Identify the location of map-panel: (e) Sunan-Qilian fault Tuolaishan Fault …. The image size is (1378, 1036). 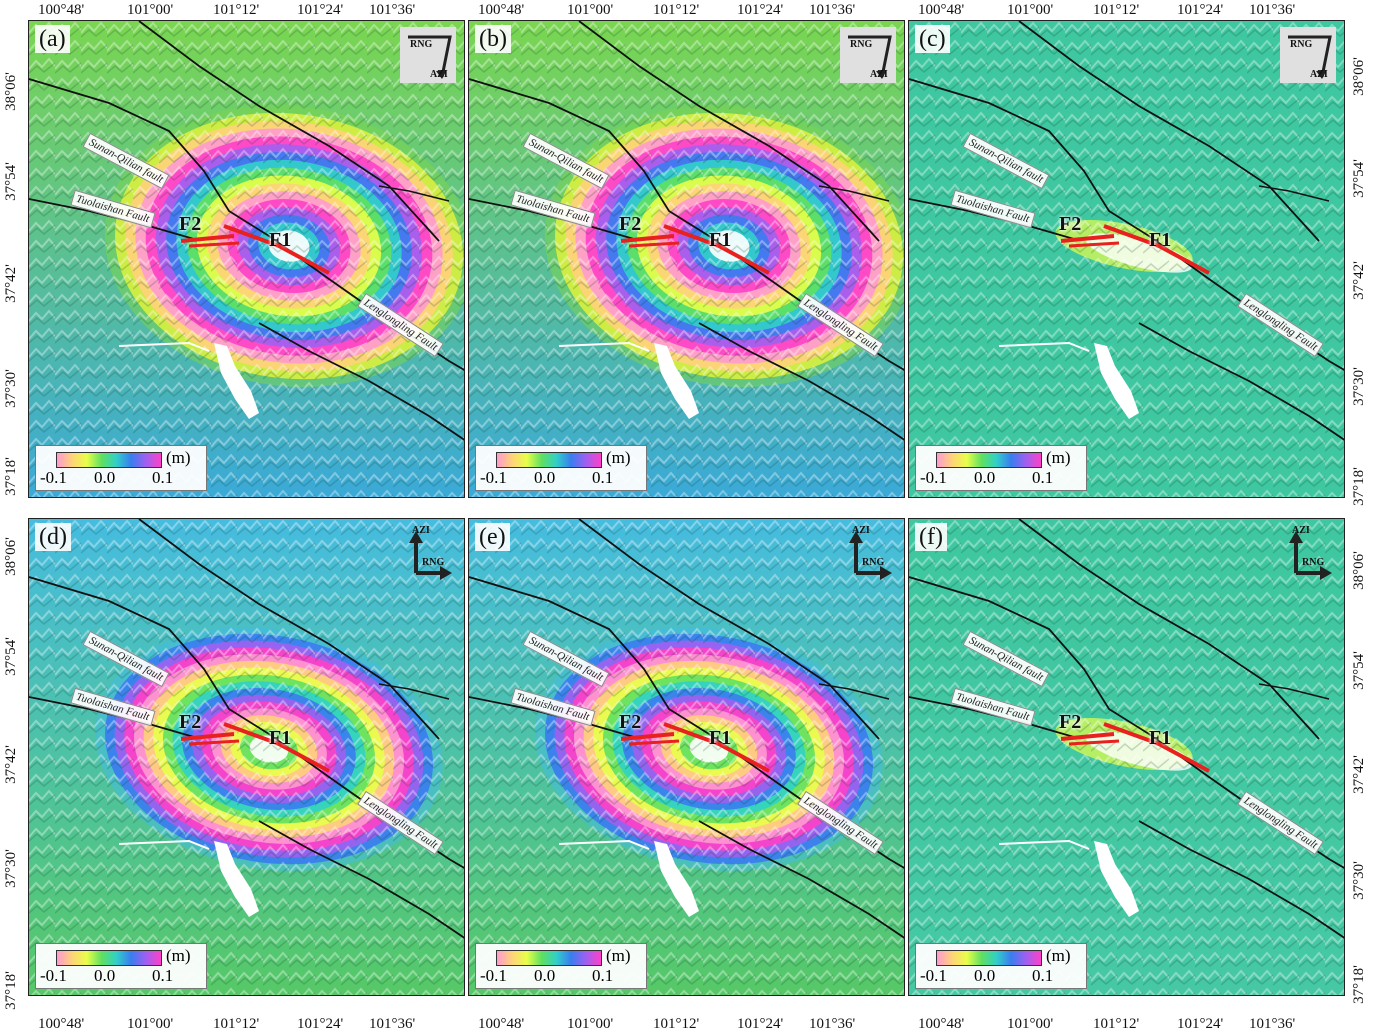
(686, 757).